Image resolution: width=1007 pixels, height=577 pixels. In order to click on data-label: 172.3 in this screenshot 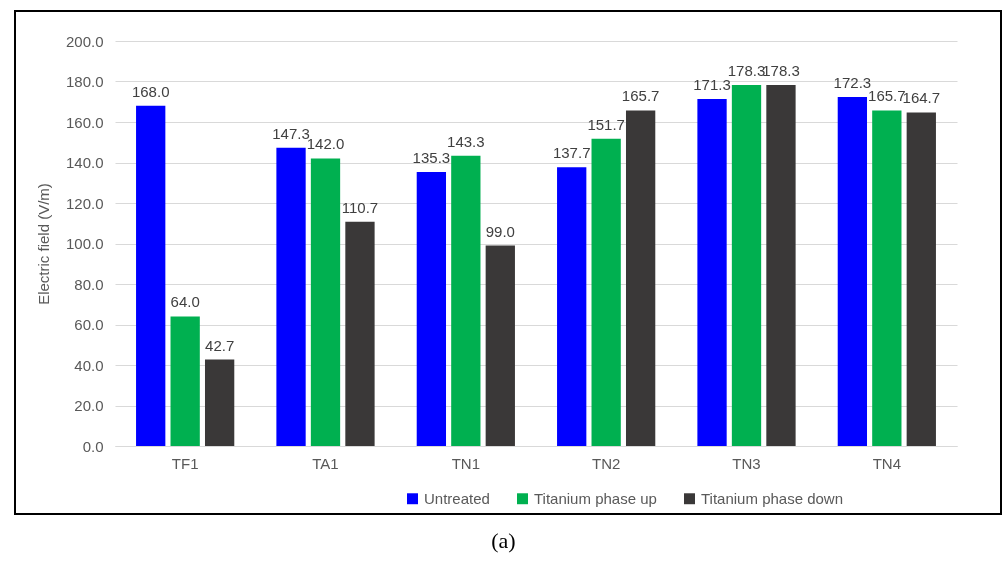, I will do `click(852, 83)`.